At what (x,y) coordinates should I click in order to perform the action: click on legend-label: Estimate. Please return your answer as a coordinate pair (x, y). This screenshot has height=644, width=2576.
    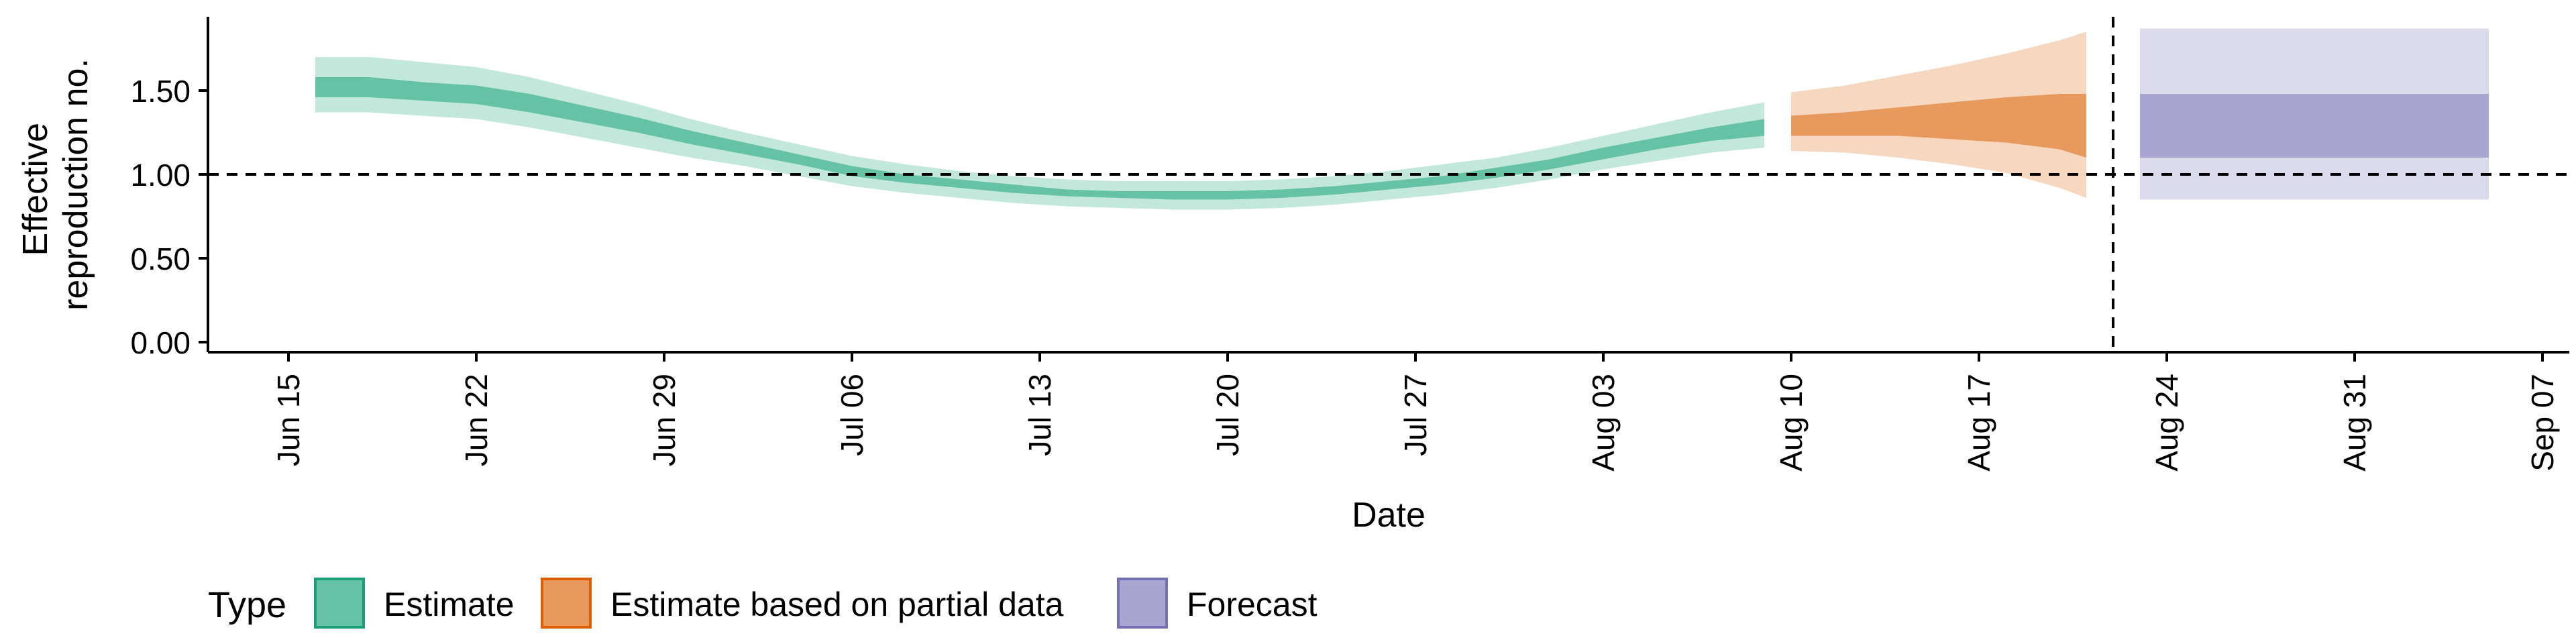
    Looking at the image, I should click on (449, 604).